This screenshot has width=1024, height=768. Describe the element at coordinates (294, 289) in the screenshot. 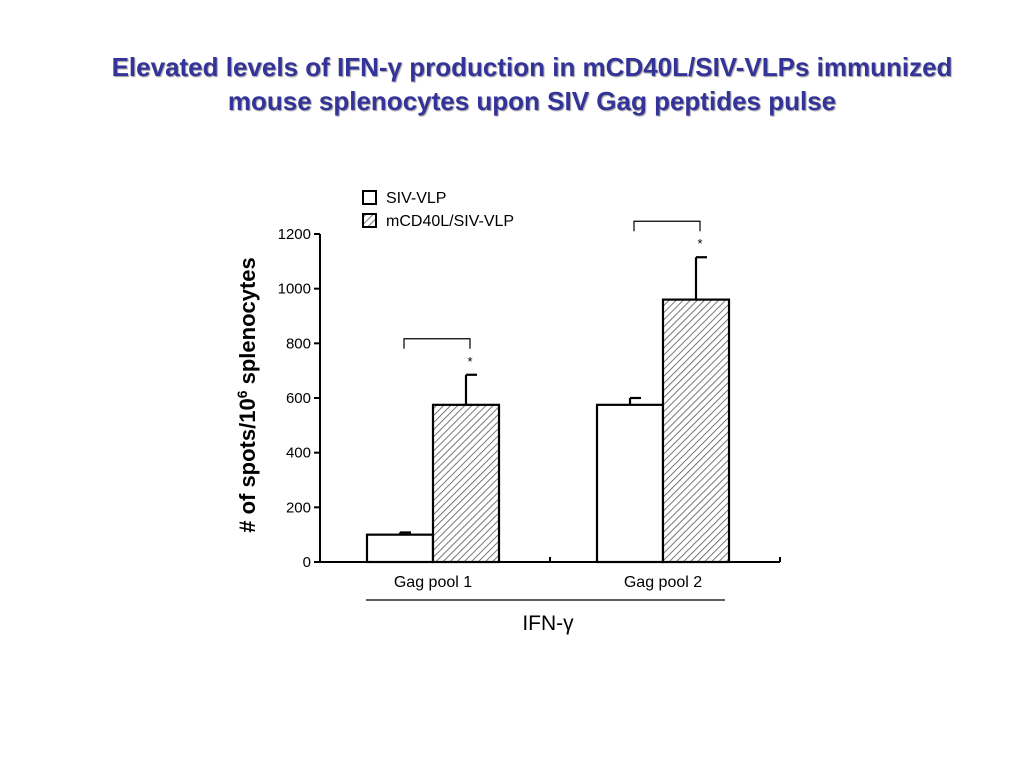

I see `y-tick-label: 1000` at that location.